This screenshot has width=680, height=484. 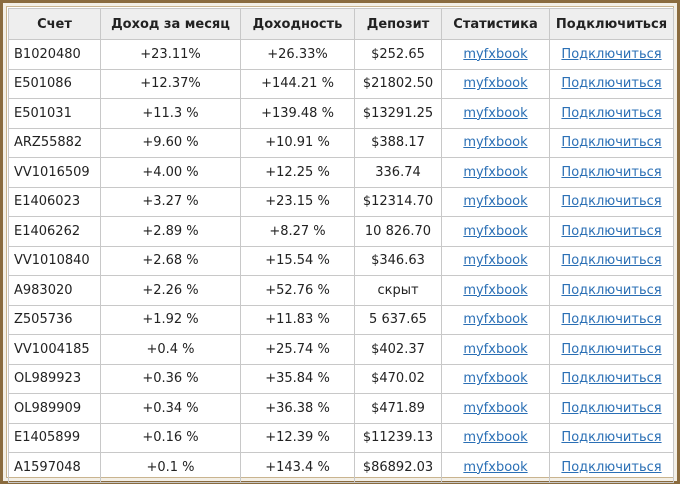 I want to click on monthly-income-cell: +0.34 %, so click(x=170, y=408).